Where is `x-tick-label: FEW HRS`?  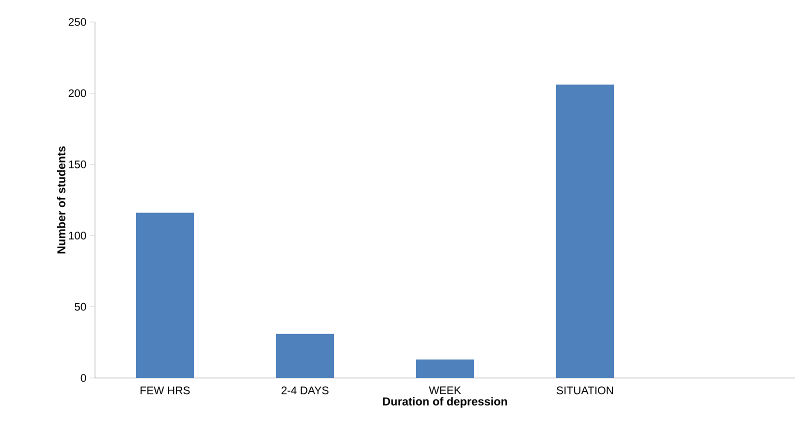 x-tick-label: FEW HRS is located at coordinates (165, 390).